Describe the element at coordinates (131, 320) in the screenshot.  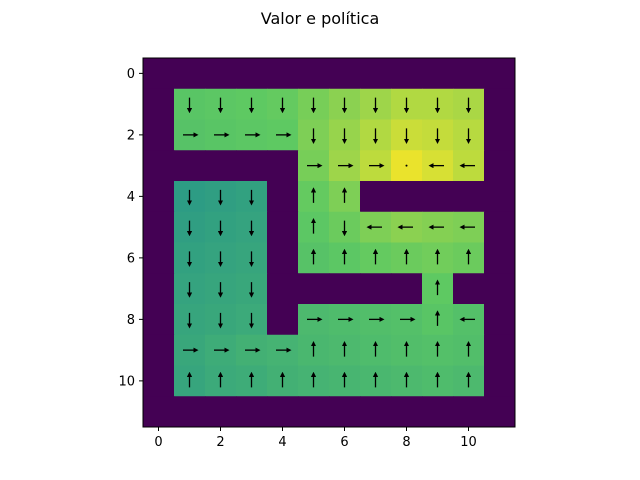
I see `y-tick-label: 8` at that location.